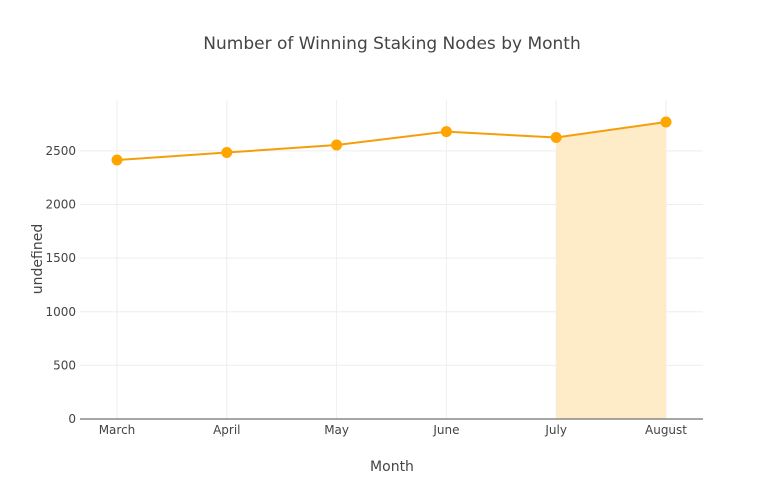 This screenshot has width=784, height=500. What do you see at coordinates (445, 430) in the screenshot?
I see `x-tick-label: June` at bounding box center [445, 430].